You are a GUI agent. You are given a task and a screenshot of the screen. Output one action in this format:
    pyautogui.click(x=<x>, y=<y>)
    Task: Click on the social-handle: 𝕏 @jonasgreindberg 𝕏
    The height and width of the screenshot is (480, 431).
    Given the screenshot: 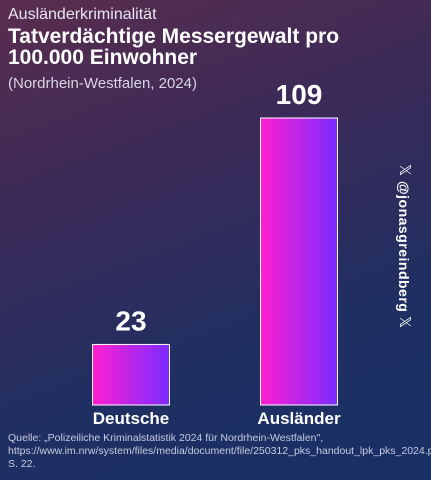 What is the action you would take?
    pyautogui.click(x=404, y=246)
    